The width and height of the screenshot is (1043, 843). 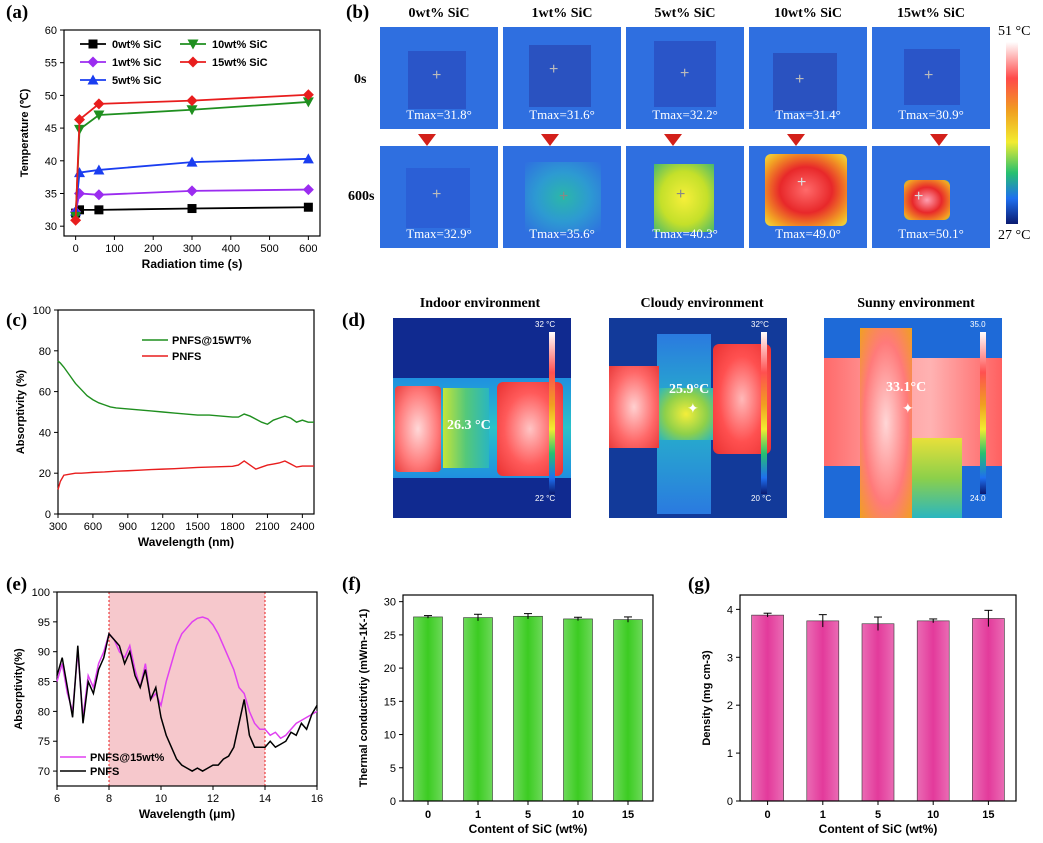 What do you see at coordinates (707, 698) in the screenshot?
I see `y-axis-label: Density (mg cm-3)` at bounding box center [707, 698].